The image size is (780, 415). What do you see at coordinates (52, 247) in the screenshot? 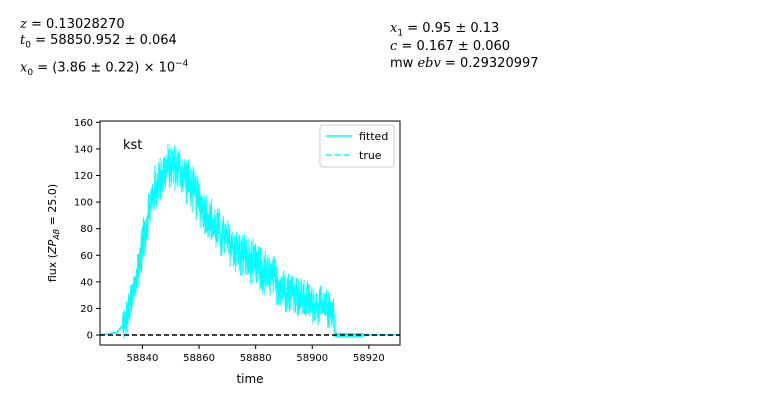
I see `y-axis-label-var: ZP` at bounding box center [52, 247].